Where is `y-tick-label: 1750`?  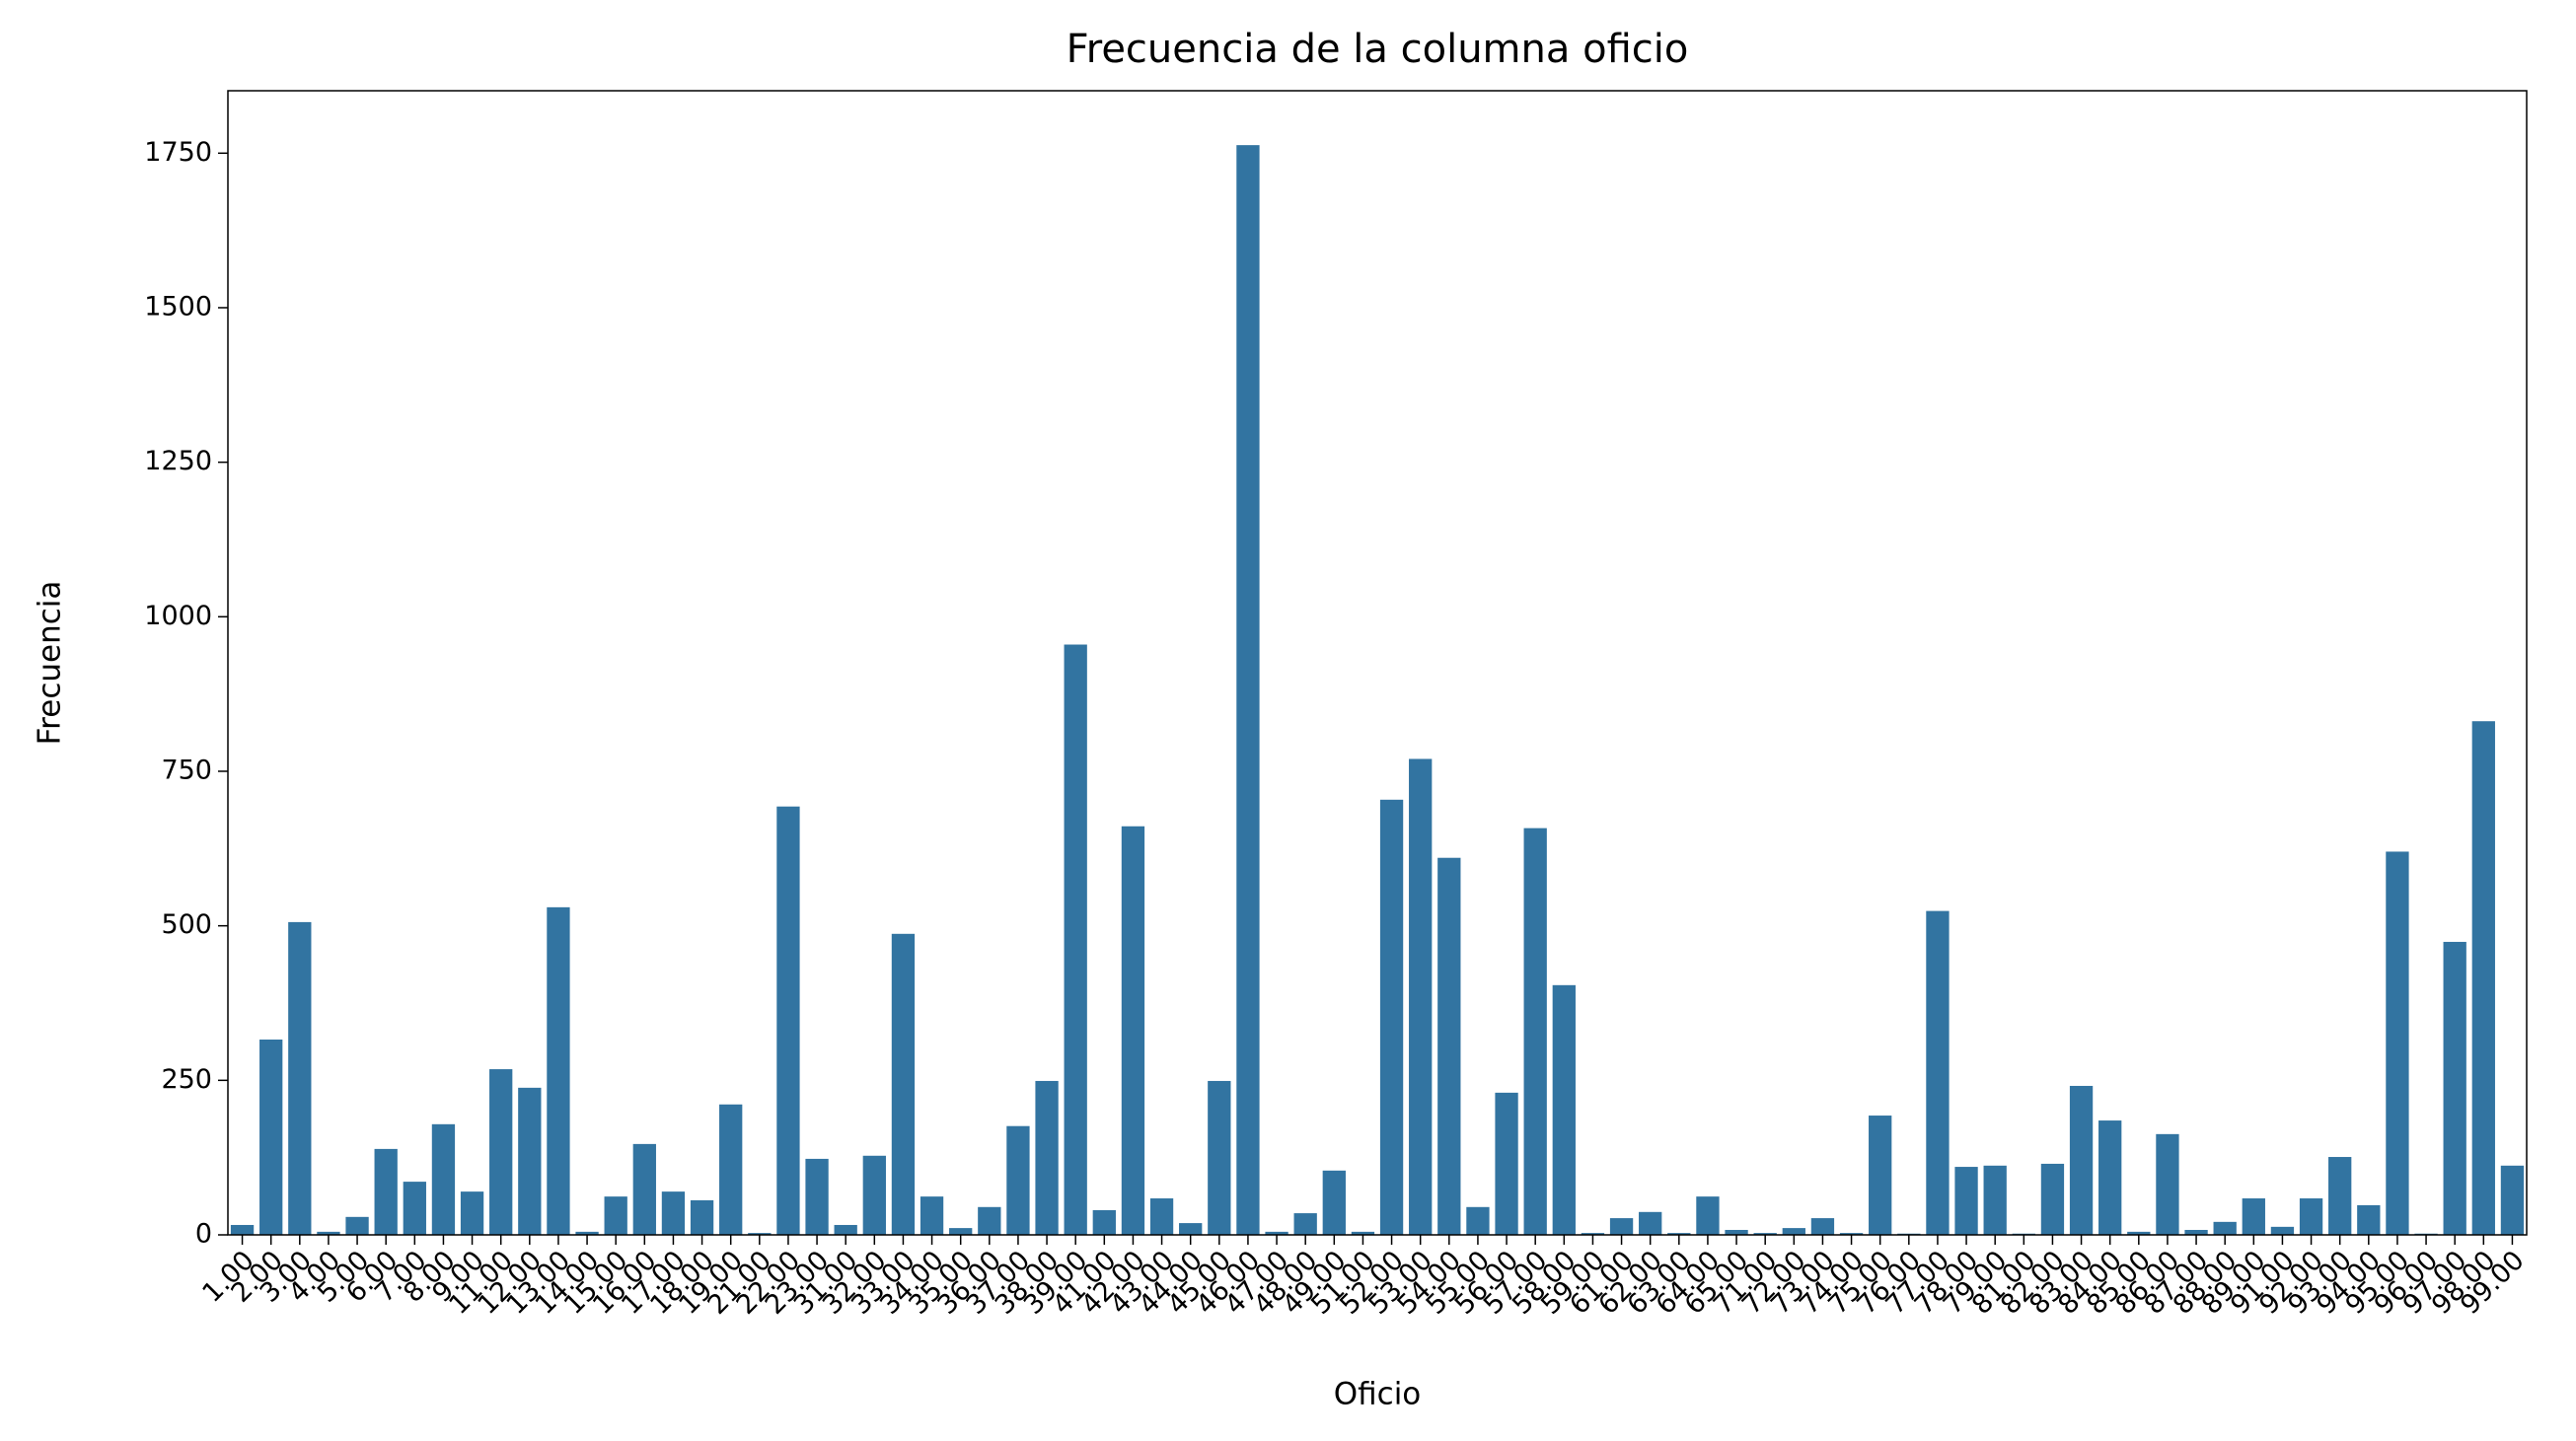
y-tick-label: 1750 is located at coordinates (178, 152).